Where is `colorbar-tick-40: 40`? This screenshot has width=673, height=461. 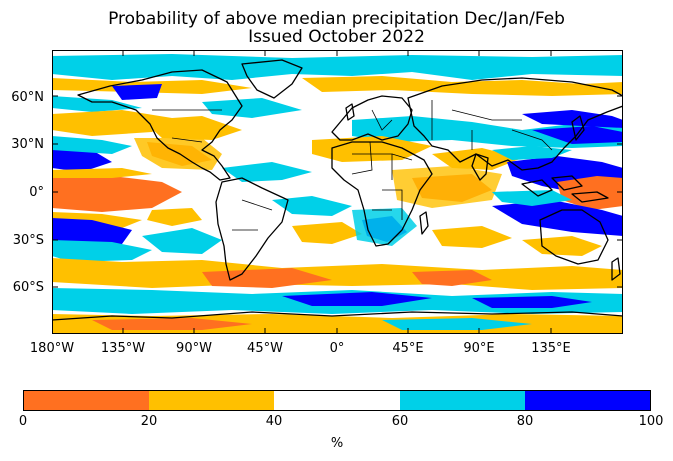
colorbar-tick-40: 40 is located at coordinates (274, 421).